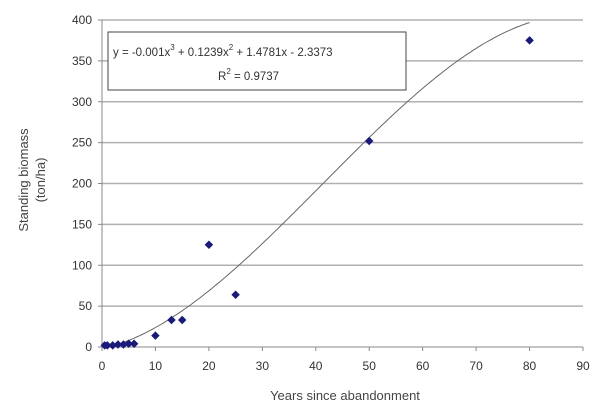 Image resolution: width=597 pixels, height=407 pixels. I want to click on x-tick-label: 10, so click(156, 366).